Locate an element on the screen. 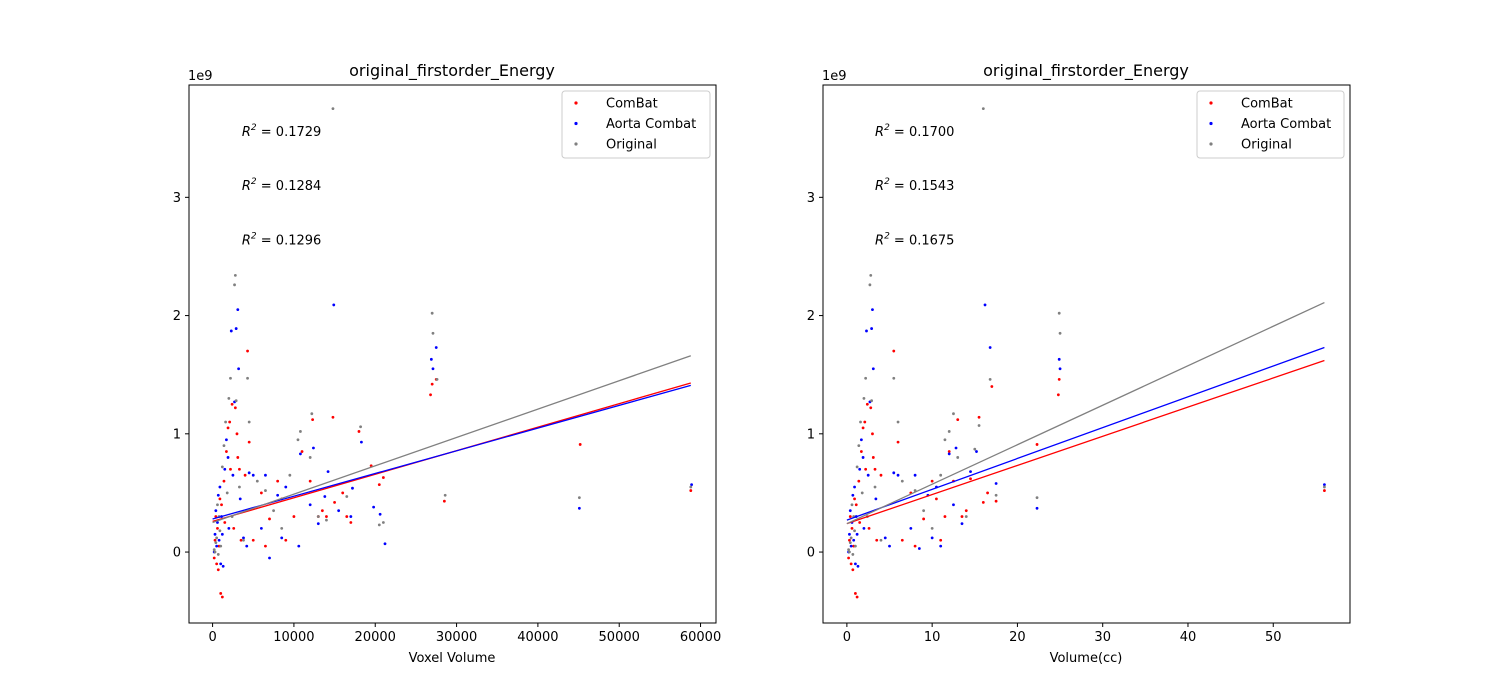 This screenshot has height=700, width=1500. fit-line-original is located at coordinates (1085, 413).